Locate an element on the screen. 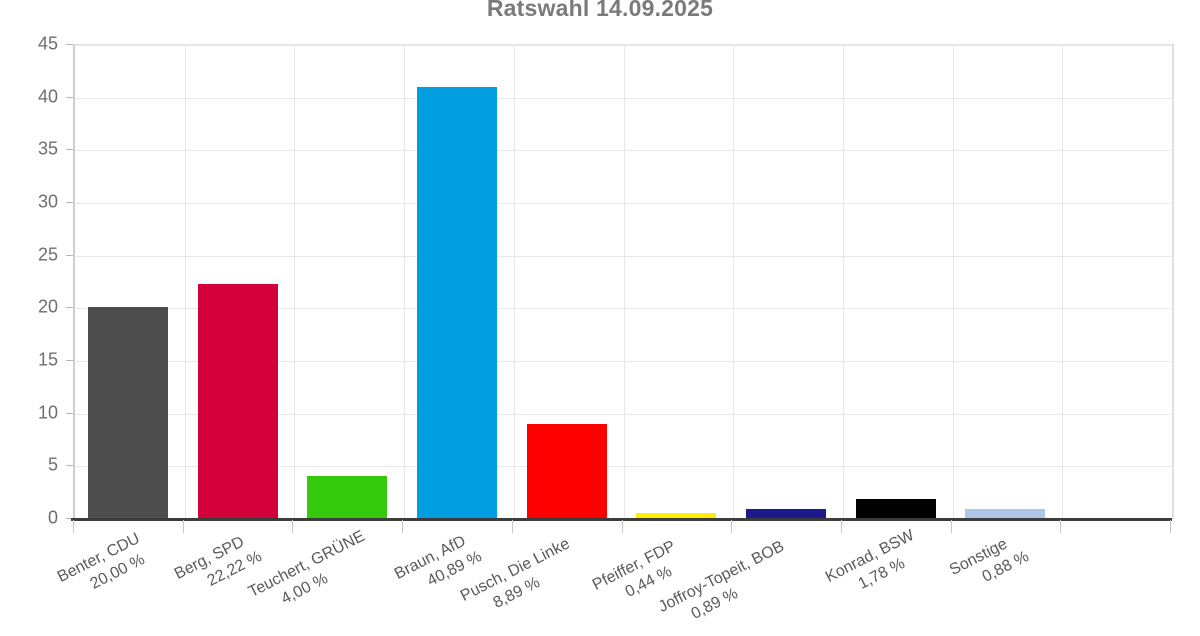 Image resolution: width=1200 pixels, height=636 pixels. y-axis-tick-label: 0 is located at coordinates (52, 517).